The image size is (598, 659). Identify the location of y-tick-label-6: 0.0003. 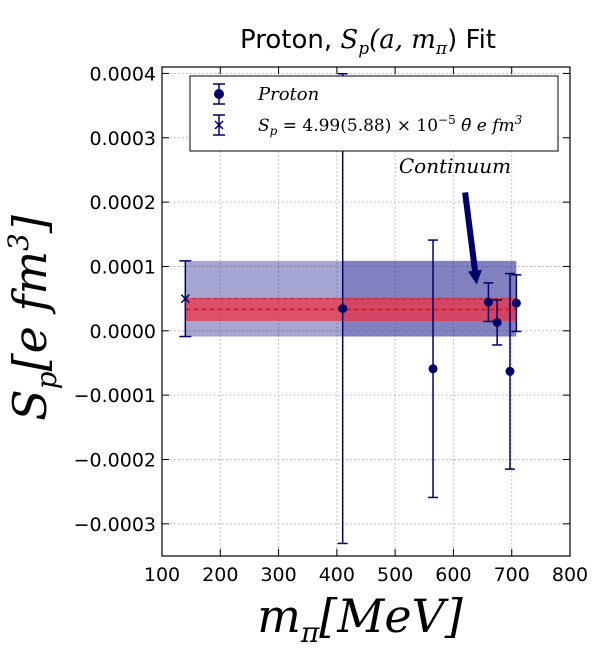
(123, 139).